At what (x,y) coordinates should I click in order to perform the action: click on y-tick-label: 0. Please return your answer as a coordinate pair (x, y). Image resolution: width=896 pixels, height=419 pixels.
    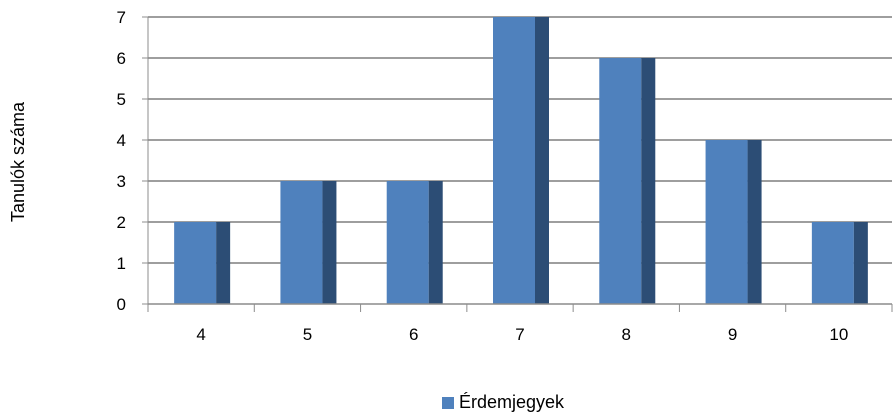
    Looking at the image, I should click on (121, 304).